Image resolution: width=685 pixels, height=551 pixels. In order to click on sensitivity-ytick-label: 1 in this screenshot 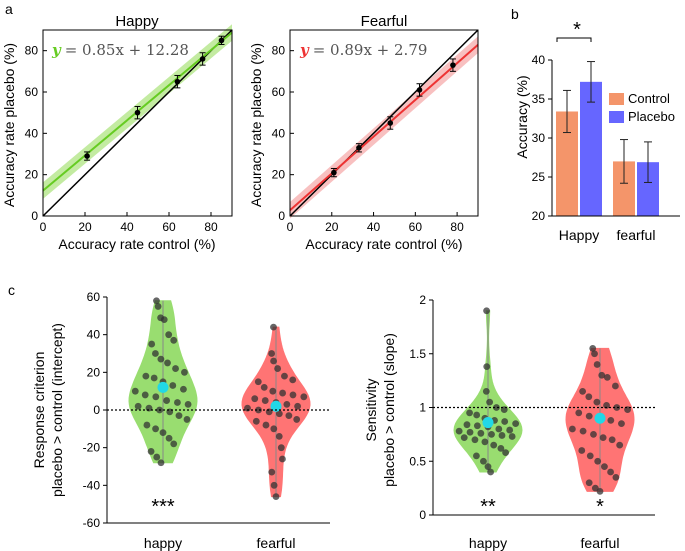, I will do `click(422, 408)`.